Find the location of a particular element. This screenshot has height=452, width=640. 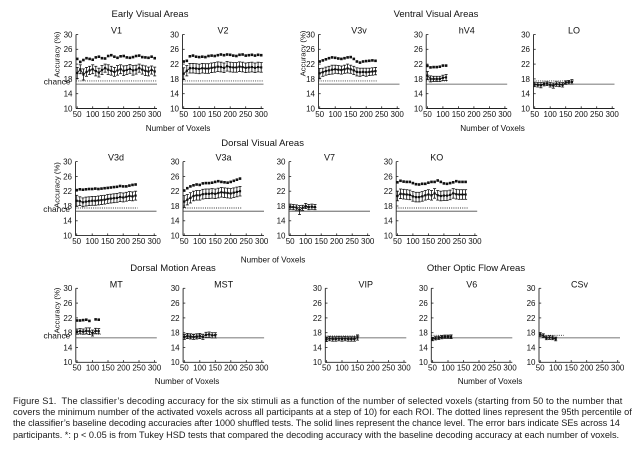

svg-text: V6 is located at coordinates (471, 284).